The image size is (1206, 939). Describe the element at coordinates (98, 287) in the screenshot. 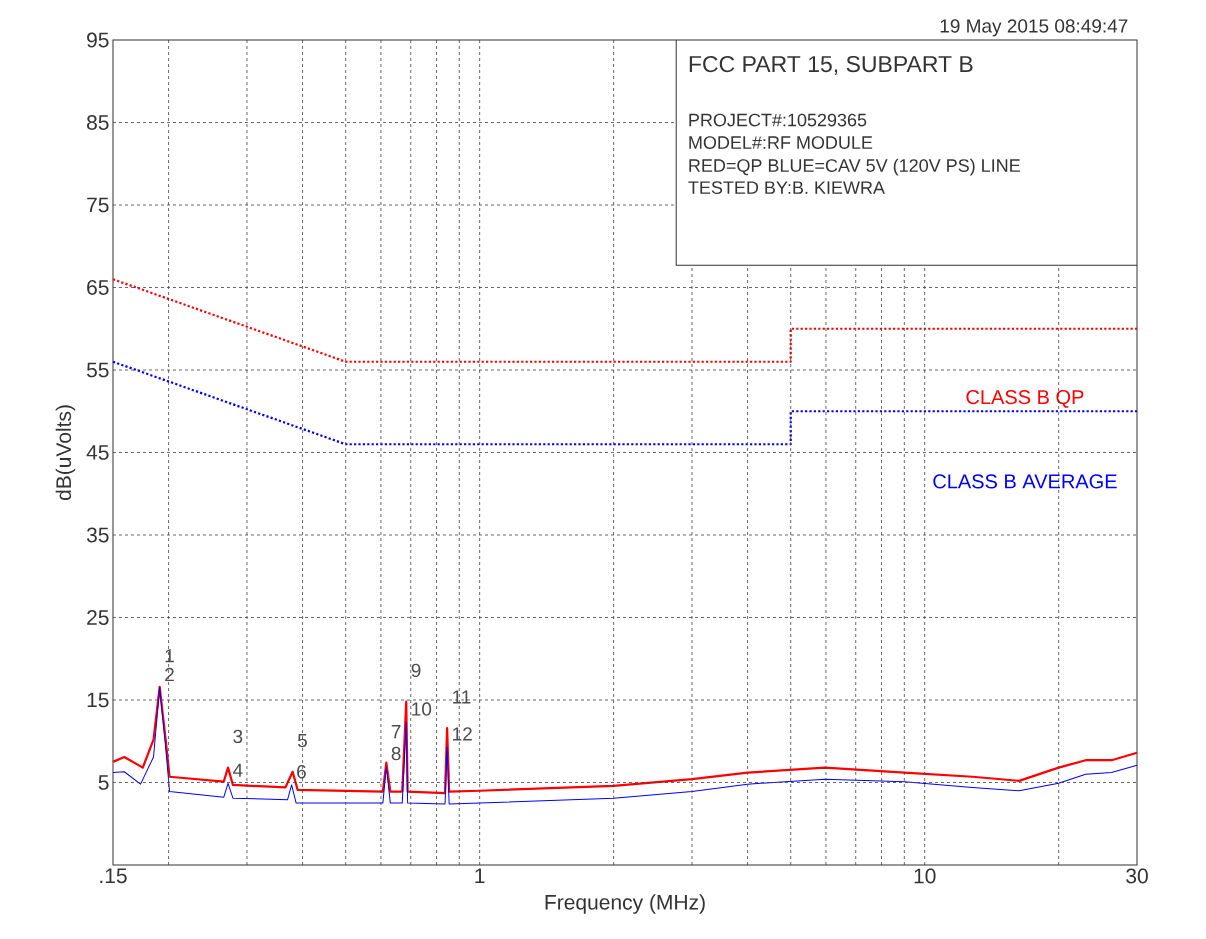

I see `y-tick-label: 65` at that location.